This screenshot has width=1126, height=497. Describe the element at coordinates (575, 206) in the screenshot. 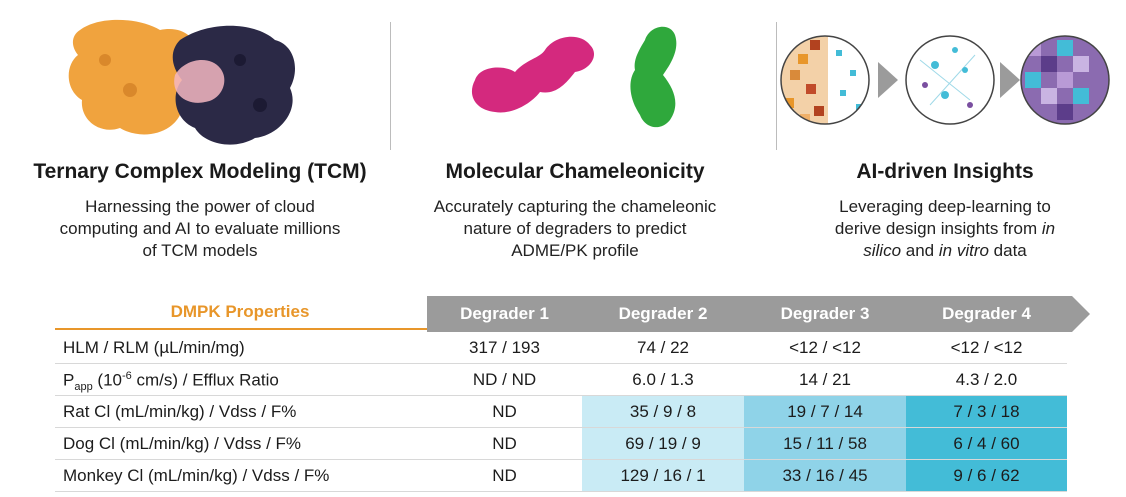

I see `desc-line: Accurately capturing the chameleonic` at that location.